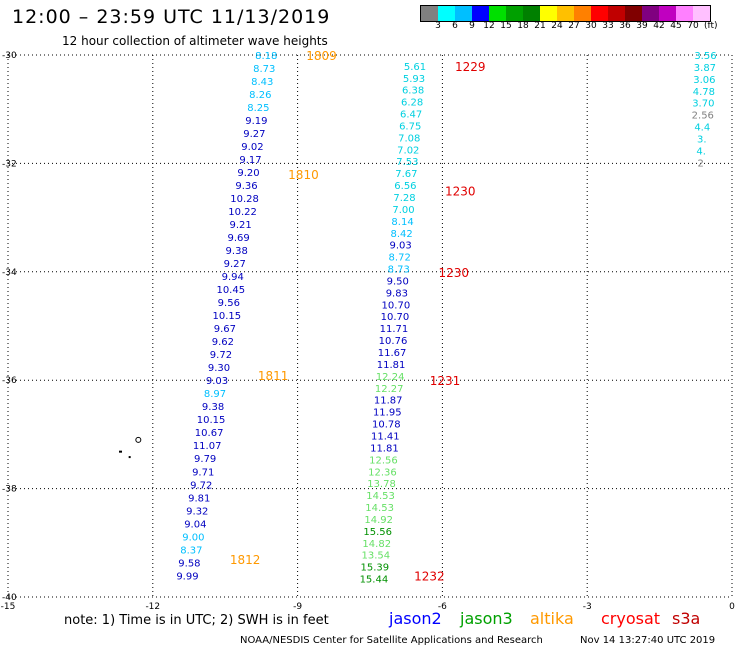 Image resolution: width=740 pixels, height=650 pixels. Describe the element at coordinates (470, 67) in the screenshot. I see `pass-time-label: 1229` at that location.